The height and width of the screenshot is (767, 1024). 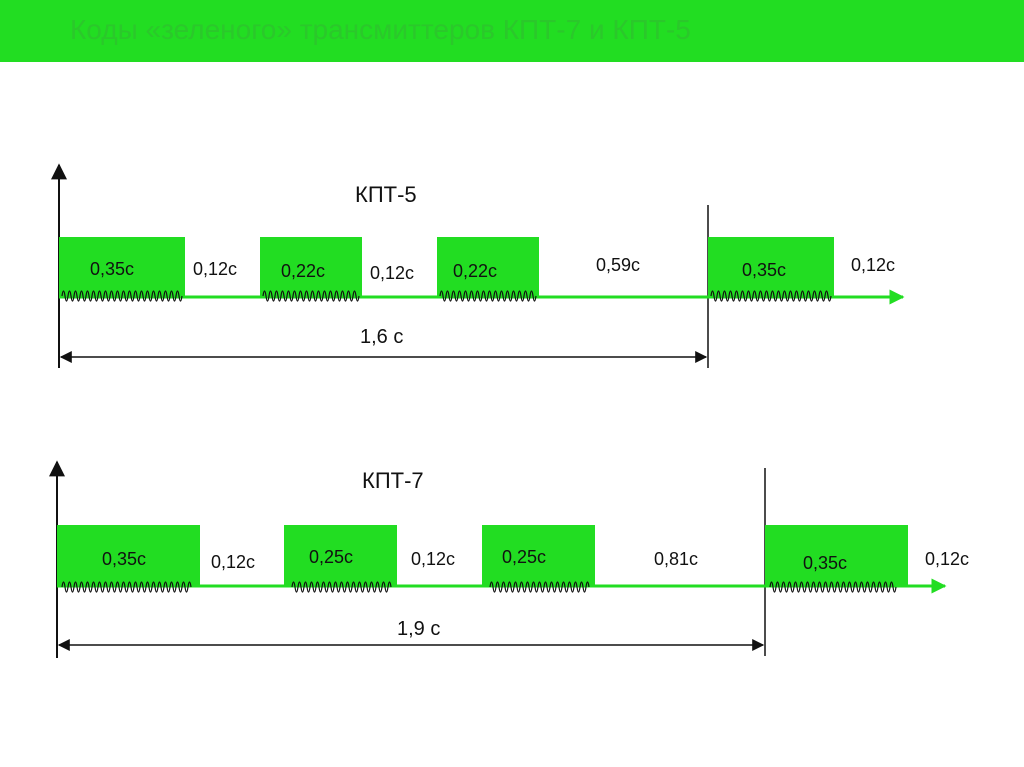 I want to click on kpt7-gap-2-label: 0,12с, so click(x=433, y=559).